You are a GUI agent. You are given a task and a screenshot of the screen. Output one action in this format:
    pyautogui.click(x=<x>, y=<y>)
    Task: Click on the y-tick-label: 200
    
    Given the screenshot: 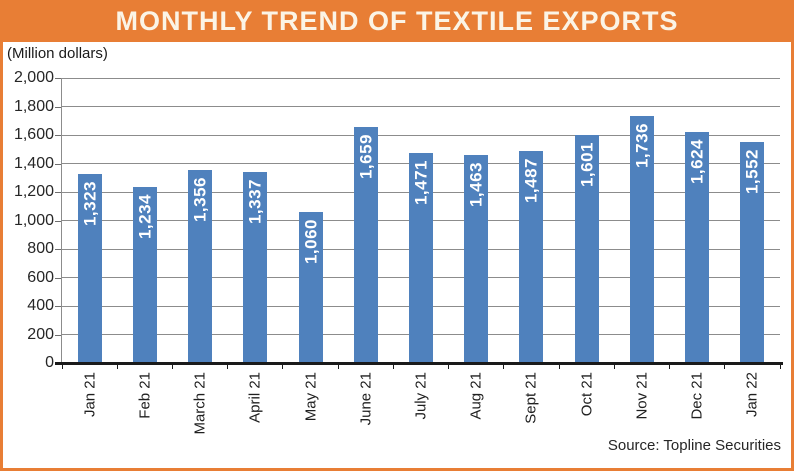 What is the action you would take?
    pyautogui.click(x=40, y=334)
    